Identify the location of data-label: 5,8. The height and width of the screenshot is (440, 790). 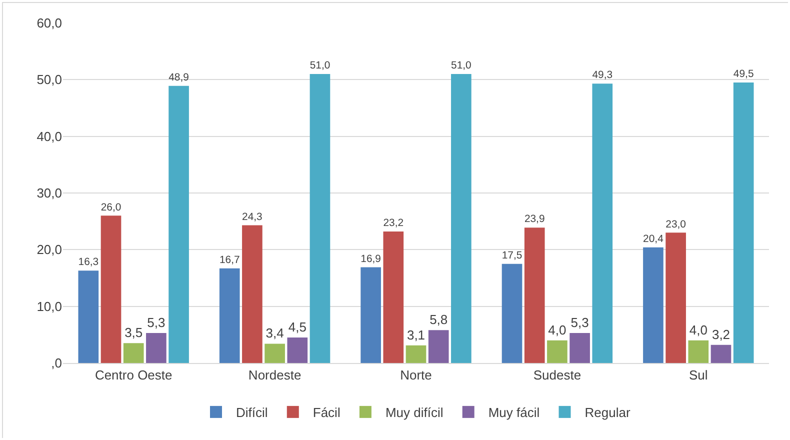
(439, 320).